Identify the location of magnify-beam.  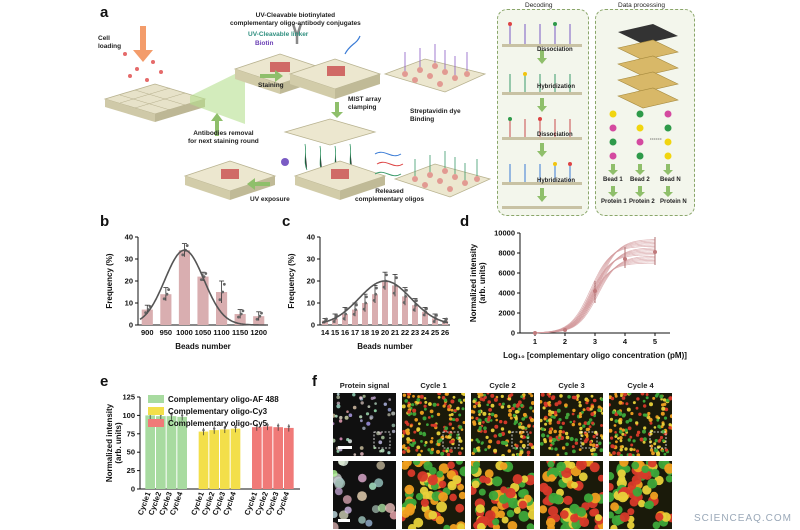
(217, 96).